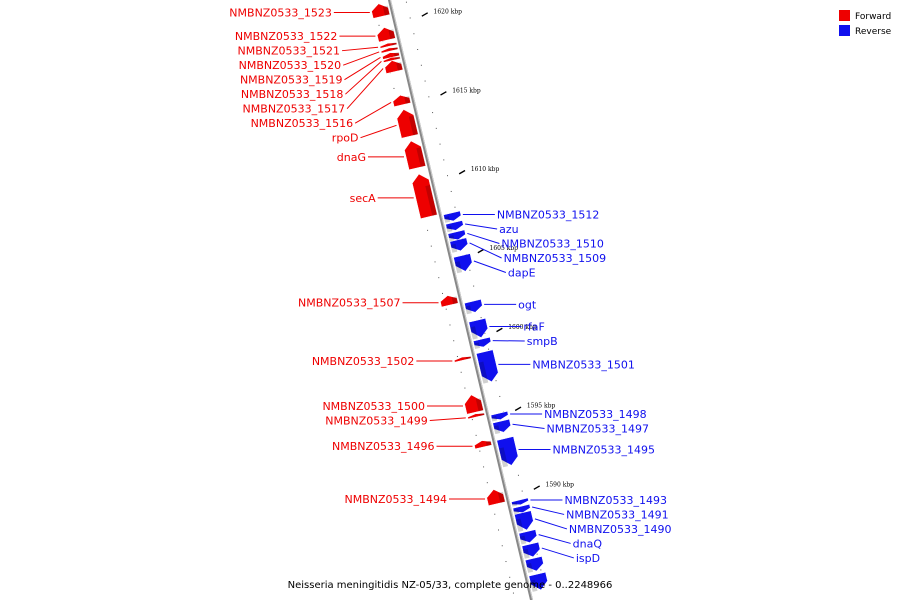 This screenshot has width=900, height=600. Describe the element at coordinates (363, 198) in the screenshot. I see `gene-label: secA` at that location.